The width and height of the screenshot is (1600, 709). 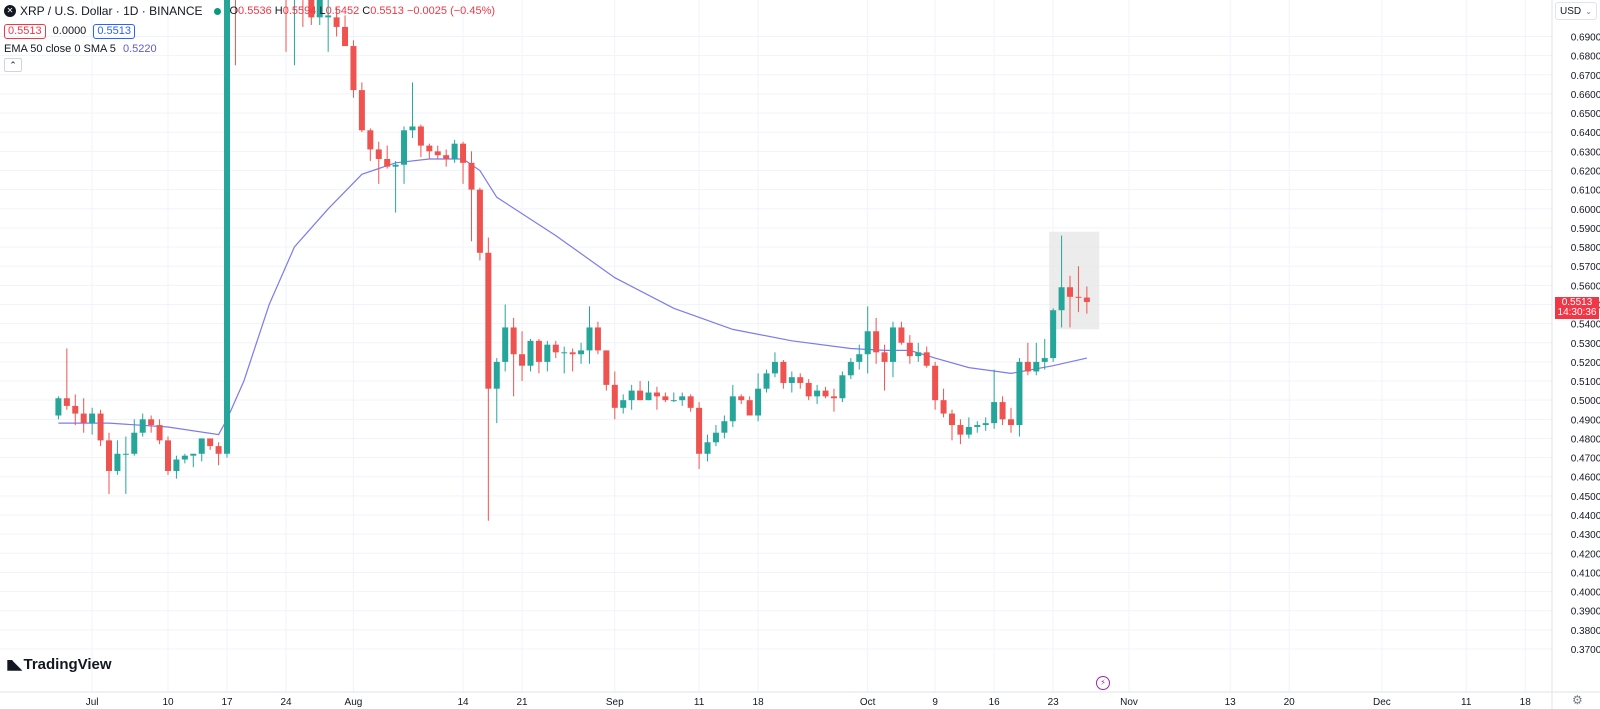 What do you see at coordinates (114, 31) in the screenshot?
I see `buy-price-button: 0.5513` at bounding box center [114, 31].